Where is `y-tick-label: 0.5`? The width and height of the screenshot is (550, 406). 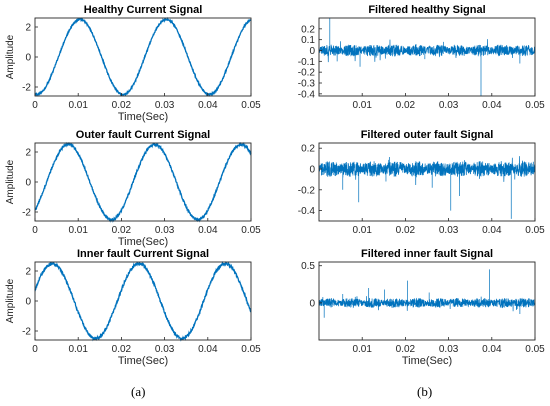
y-tick-label: 0.5 is located at coordinates (308, 266).